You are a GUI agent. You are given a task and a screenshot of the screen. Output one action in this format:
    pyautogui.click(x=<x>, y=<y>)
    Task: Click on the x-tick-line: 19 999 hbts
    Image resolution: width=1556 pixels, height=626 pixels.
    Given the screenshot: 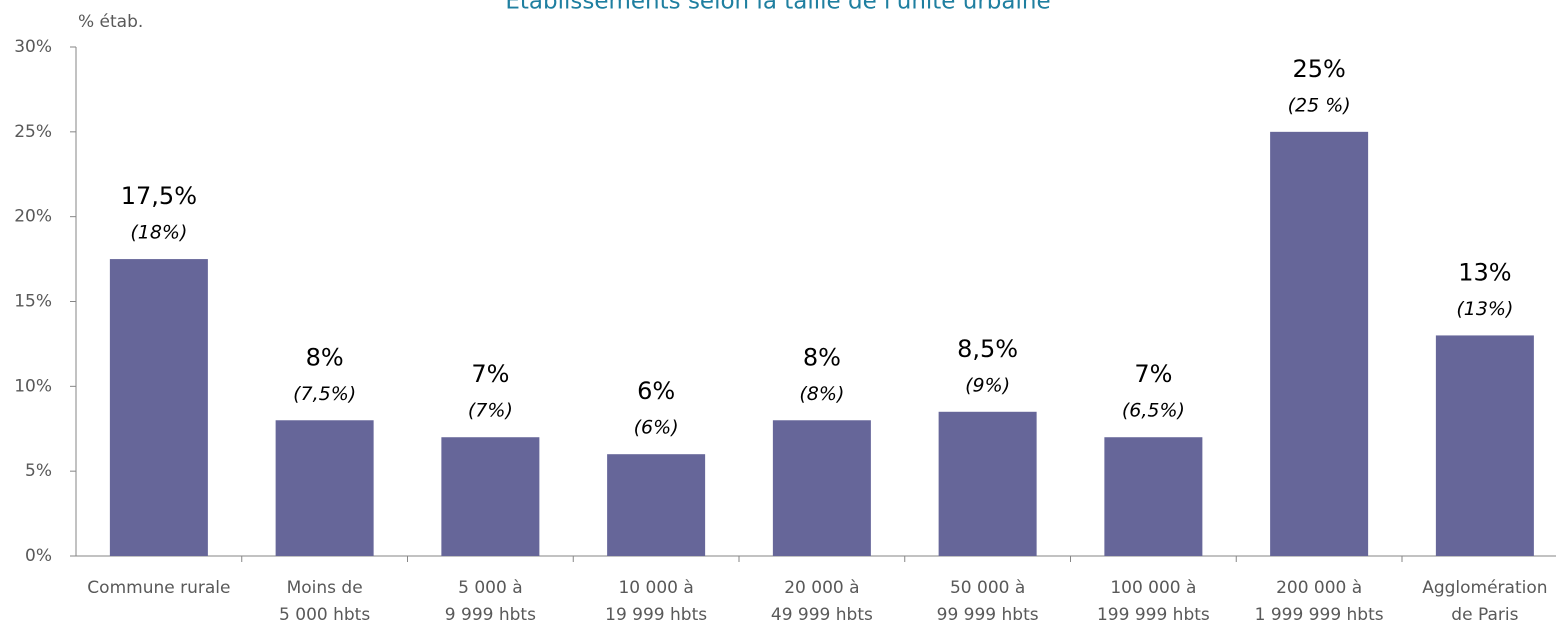 What is the action you would take?
    pyautogui.click(x=656, y=615)
    